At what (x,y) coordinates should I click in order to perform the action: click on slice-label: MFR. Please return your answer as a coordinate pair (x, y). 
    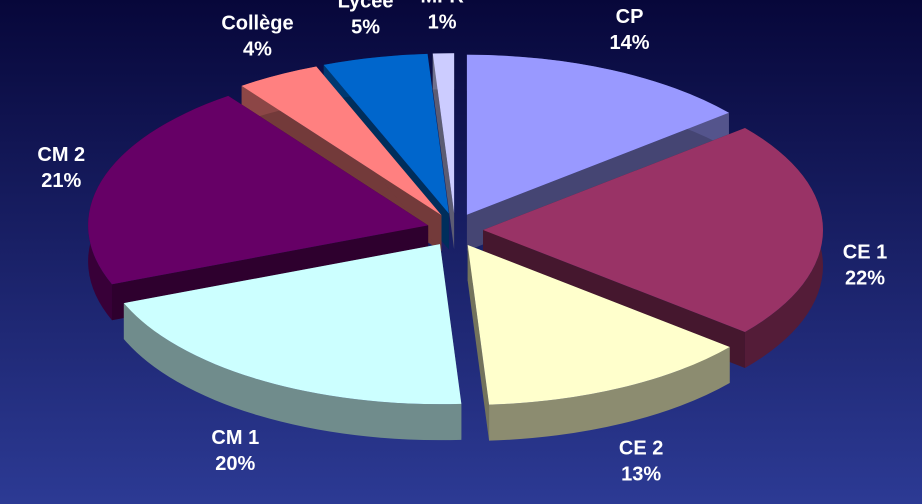
    Looking at the image, I should click on (442, 3).